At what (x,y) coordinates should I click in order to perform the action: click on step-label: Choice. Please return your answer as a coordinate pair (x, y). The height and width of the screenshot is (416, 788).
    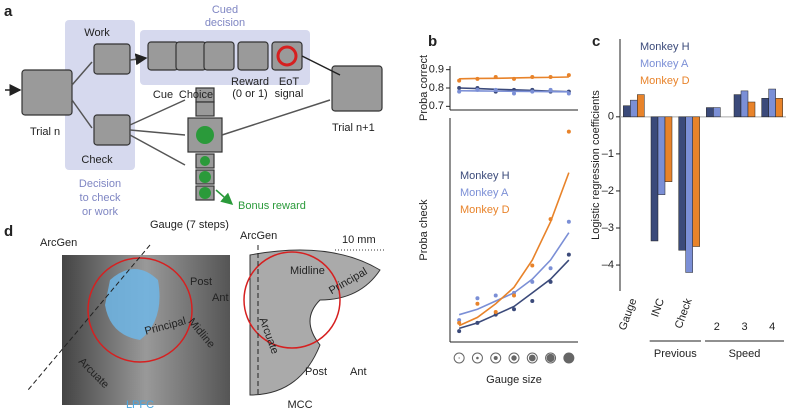
    Looking at the image, I should click on (196, 95).